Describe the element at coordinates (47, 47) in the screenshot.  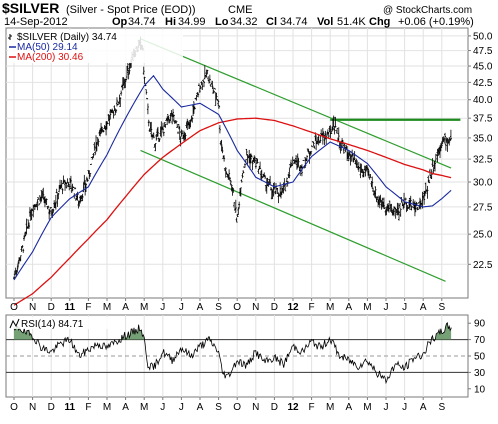
I see `legend-ma50: MA(50) 29.14` at that location.